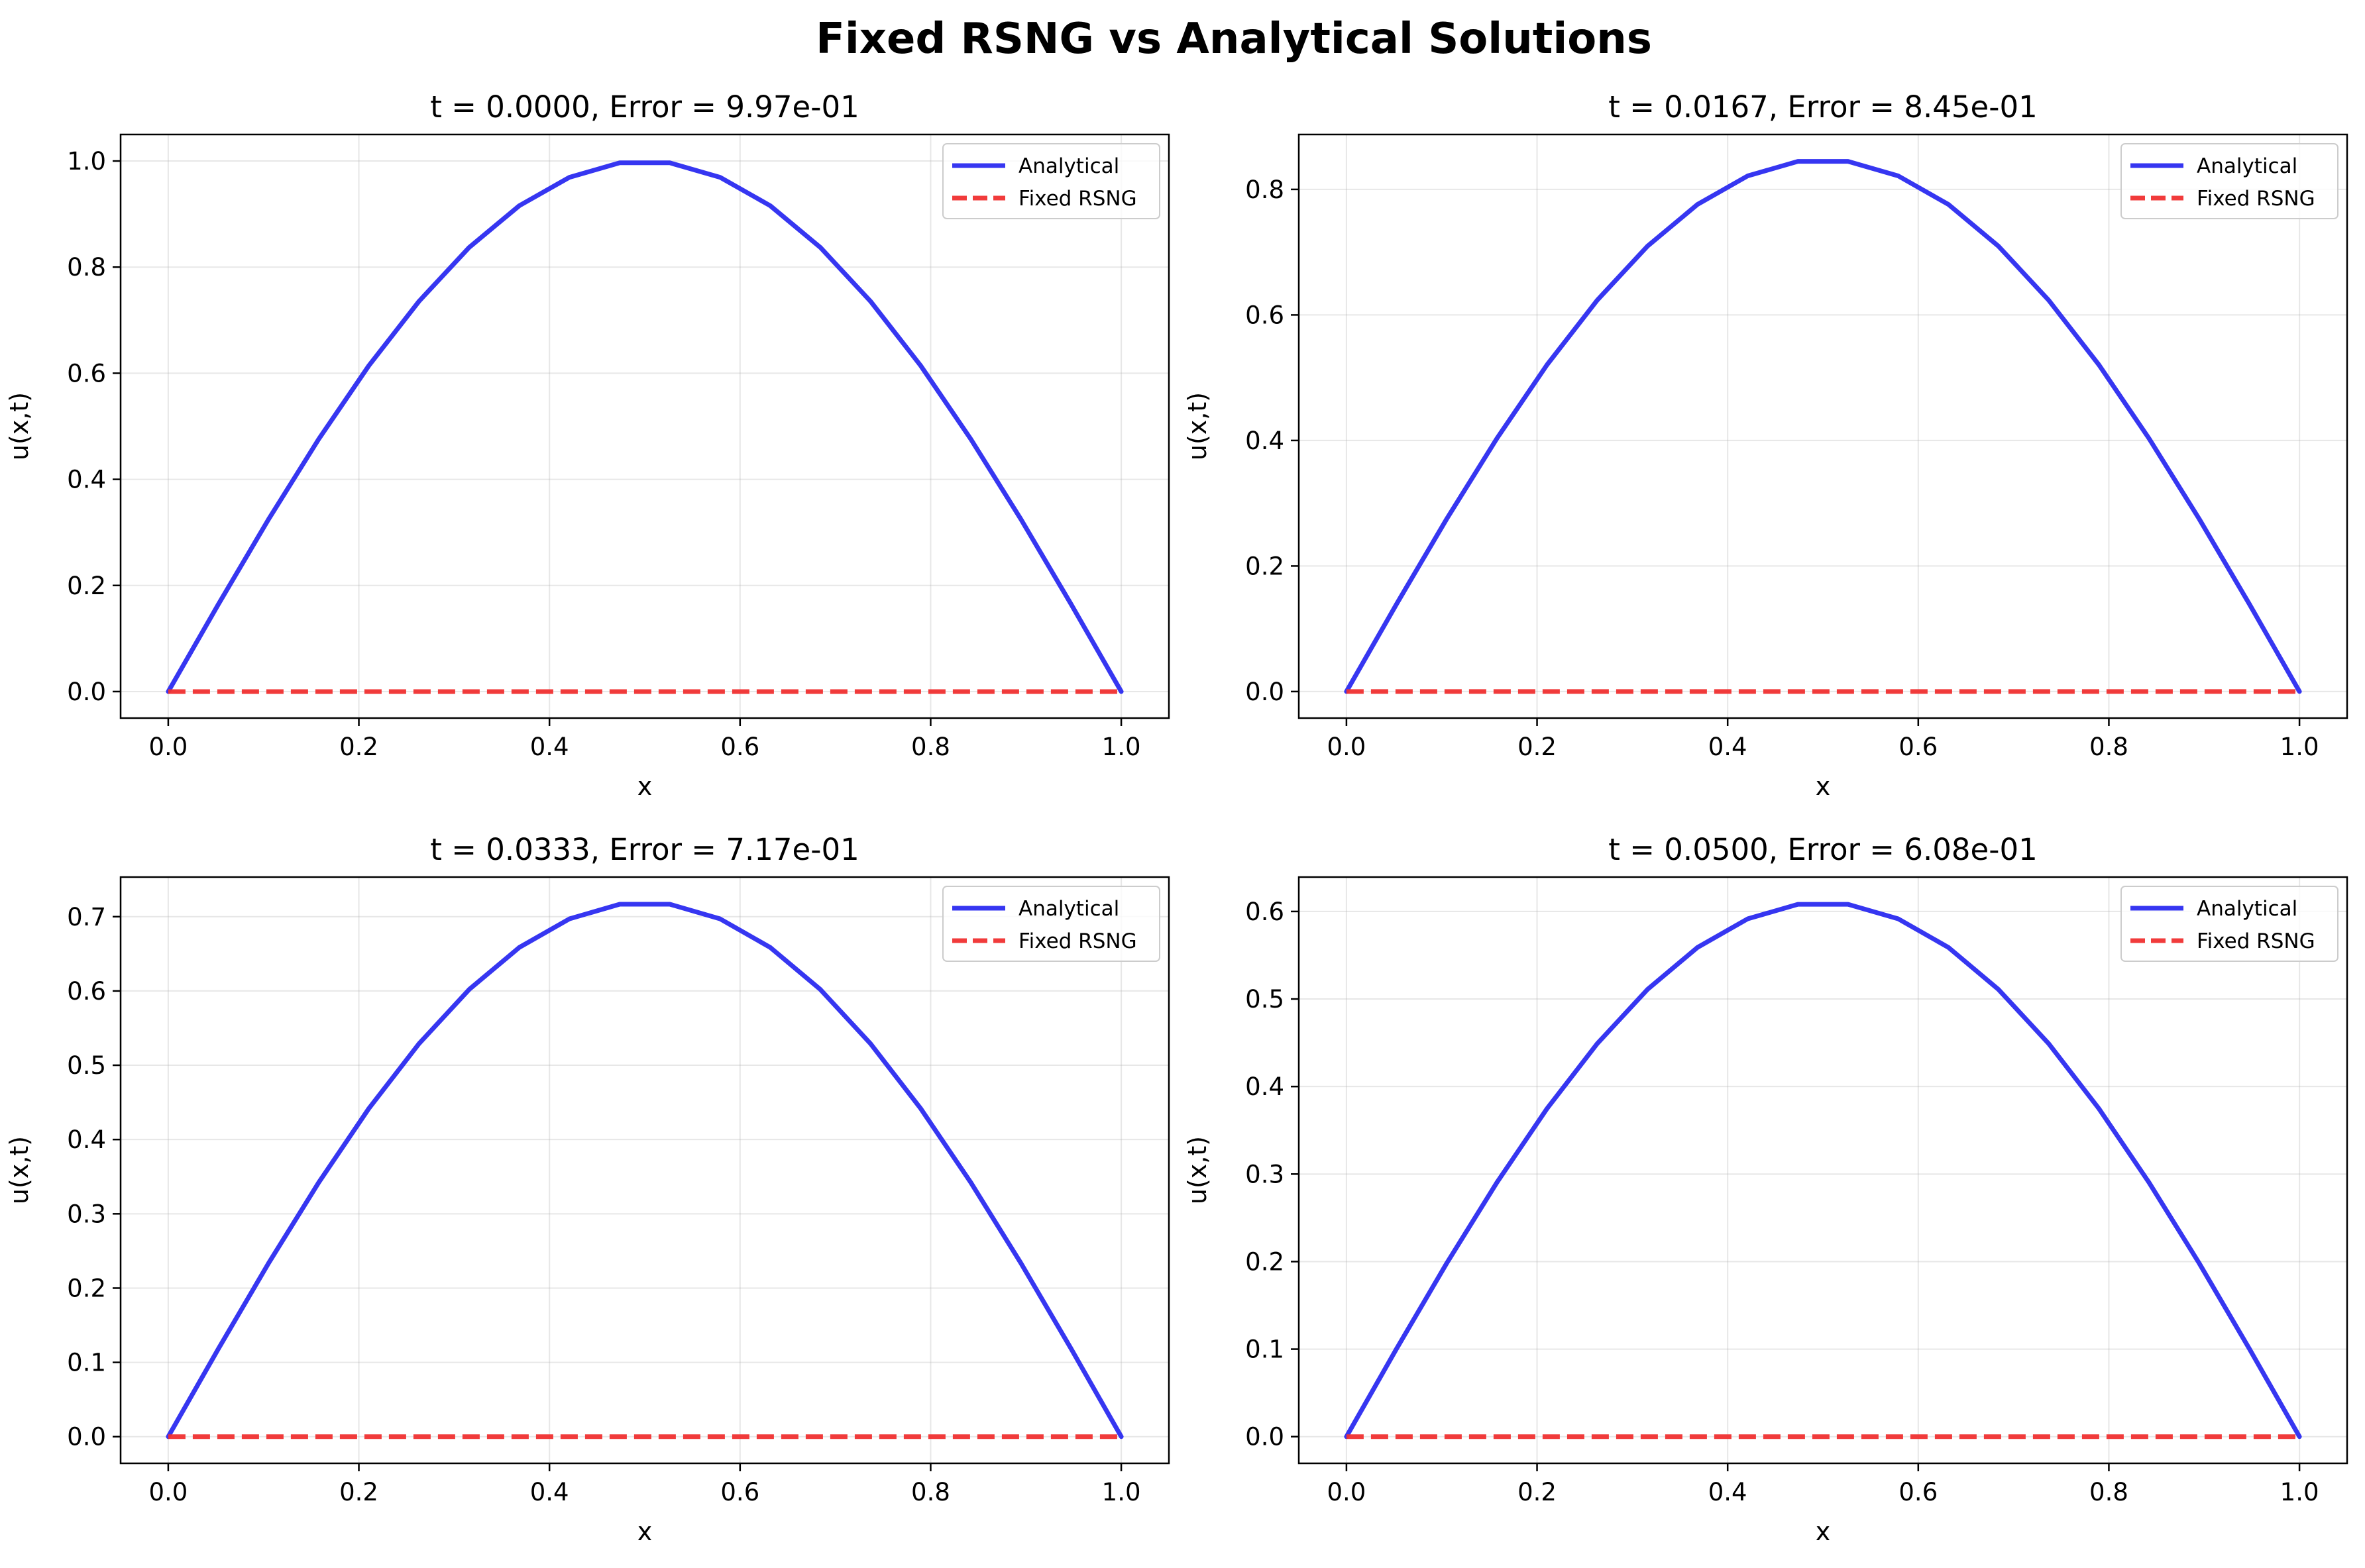  What do you see at coordinates (86, 917) in the screenshot?
I see `y-tick-label: 0.7` at bounding box center [86, 917].